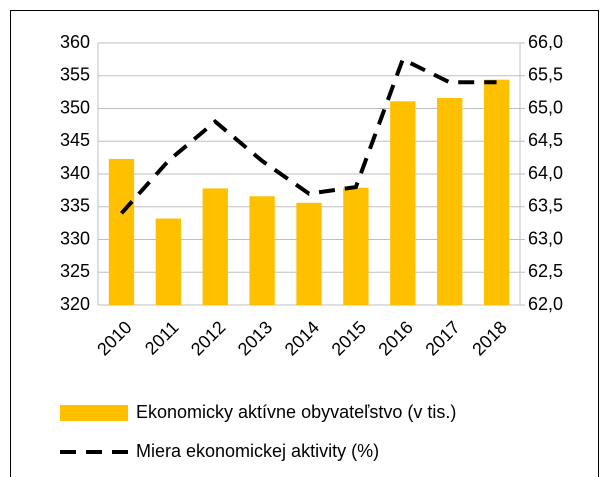  Describe the element at coordinates (75, 107) in the screenshot. I see `y-tick-label: 350` at that location.